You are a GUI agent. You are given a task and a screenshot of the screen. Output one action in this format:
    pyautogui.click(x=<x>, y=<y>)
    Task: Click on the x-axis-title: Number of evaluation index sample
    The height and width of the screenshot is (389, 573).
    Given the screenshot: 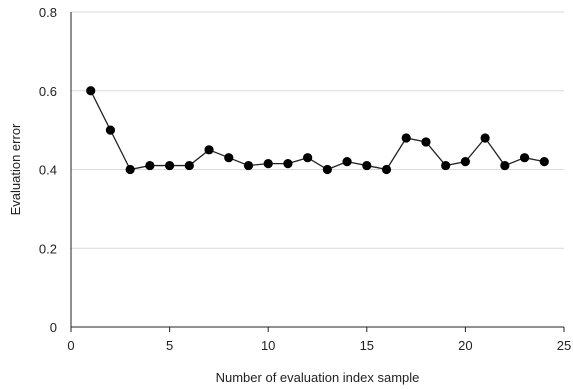 What is the action you would take?
    pyautogui.click(x=318, y=377)
    